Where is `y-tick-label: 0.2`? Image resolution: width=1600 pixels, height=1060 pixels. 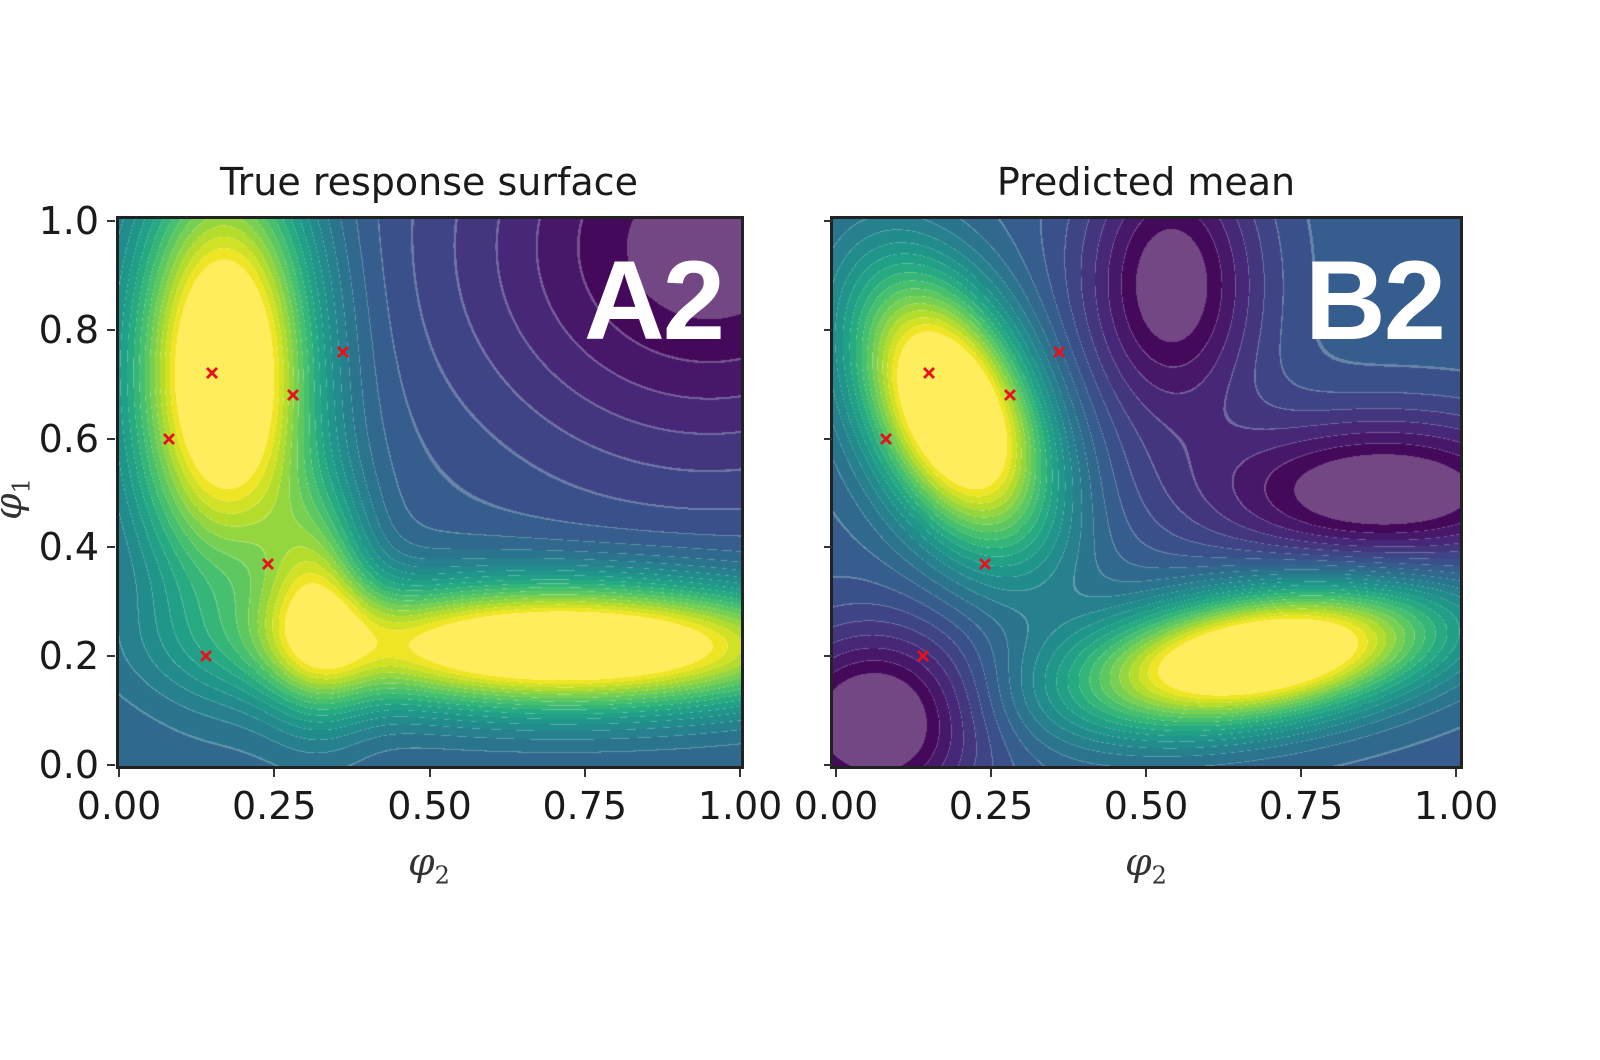 y-tick-label: 0.2 is located at coordinates (68, 656).